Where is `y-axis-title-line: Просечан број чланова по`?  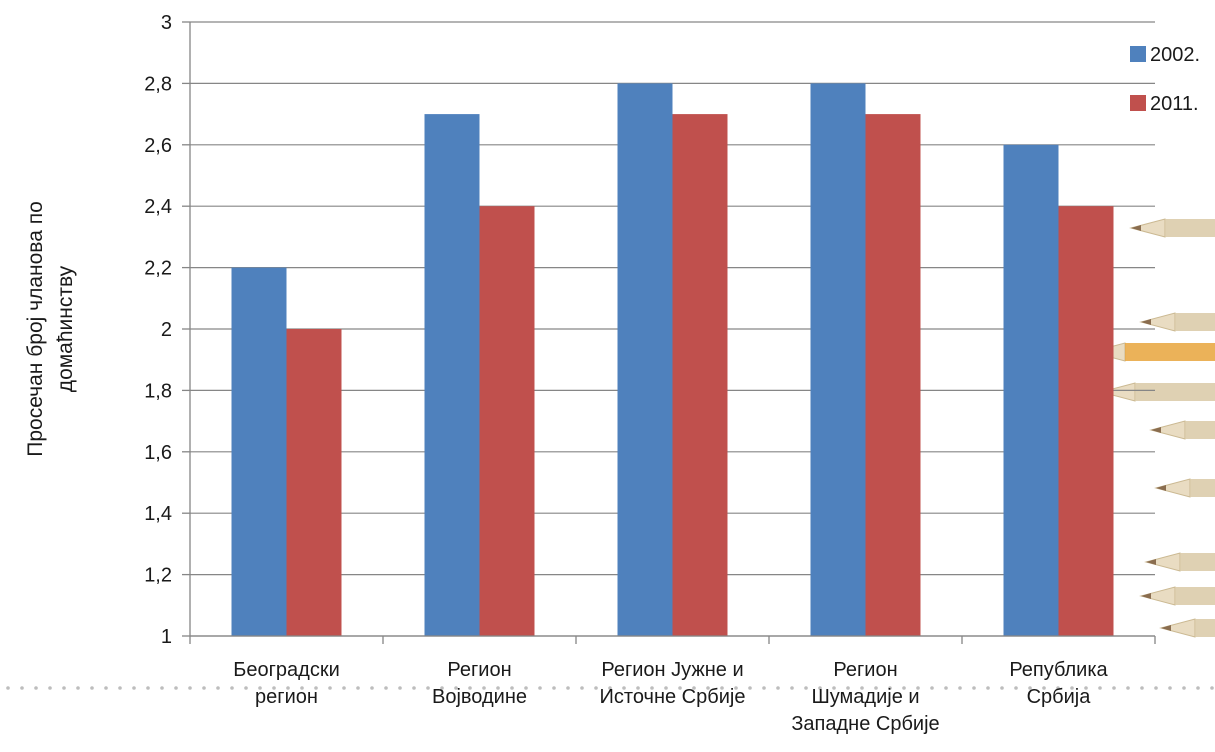
y-axis-title-line: Просечан број чланова по is located at coordinates (35, 329).